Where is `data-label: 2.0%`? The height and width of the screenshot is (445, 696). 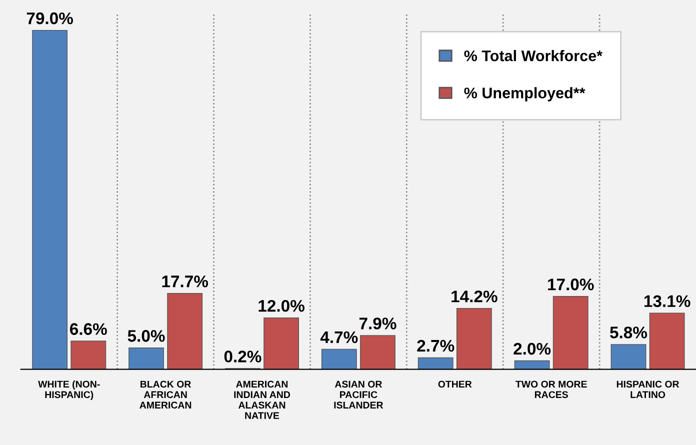 data-label: 2.0% is located at coordinates (532, 348).